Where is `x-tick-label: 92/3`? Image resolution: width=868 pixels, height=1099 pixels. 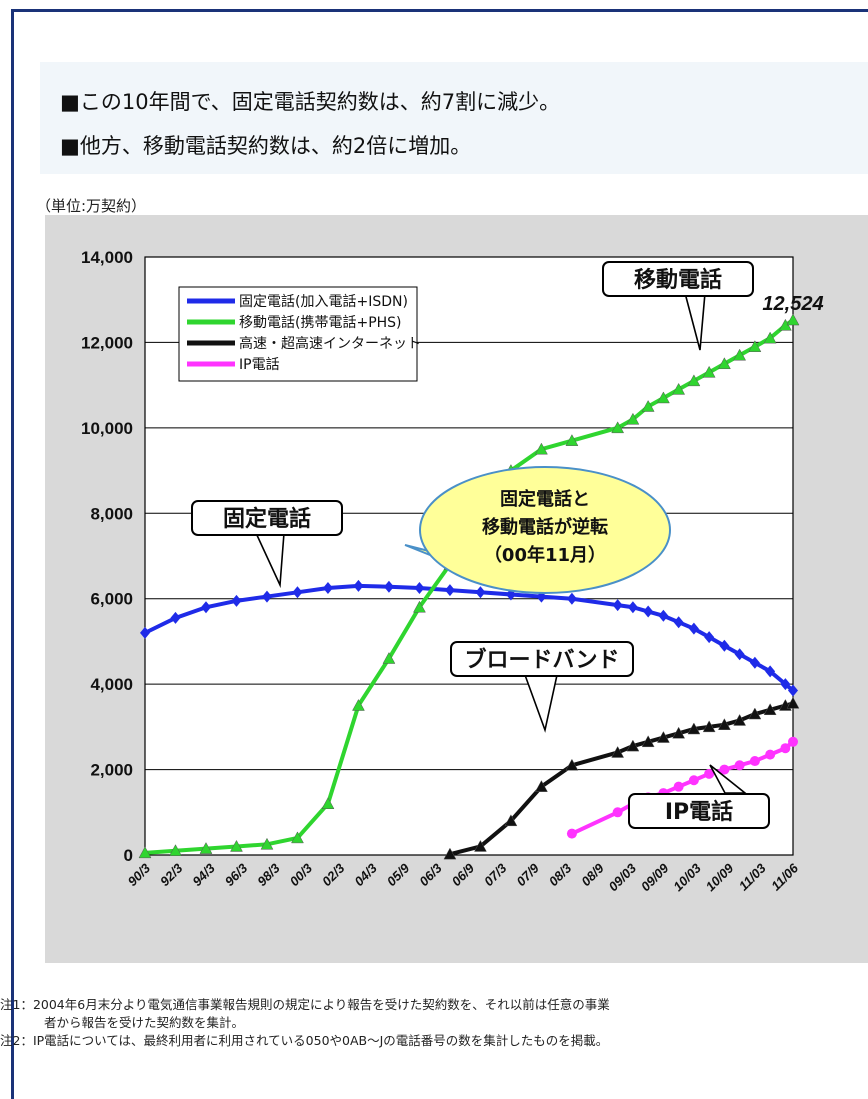 x-tick-label: 92/3 is located at coordinates (171, 874).